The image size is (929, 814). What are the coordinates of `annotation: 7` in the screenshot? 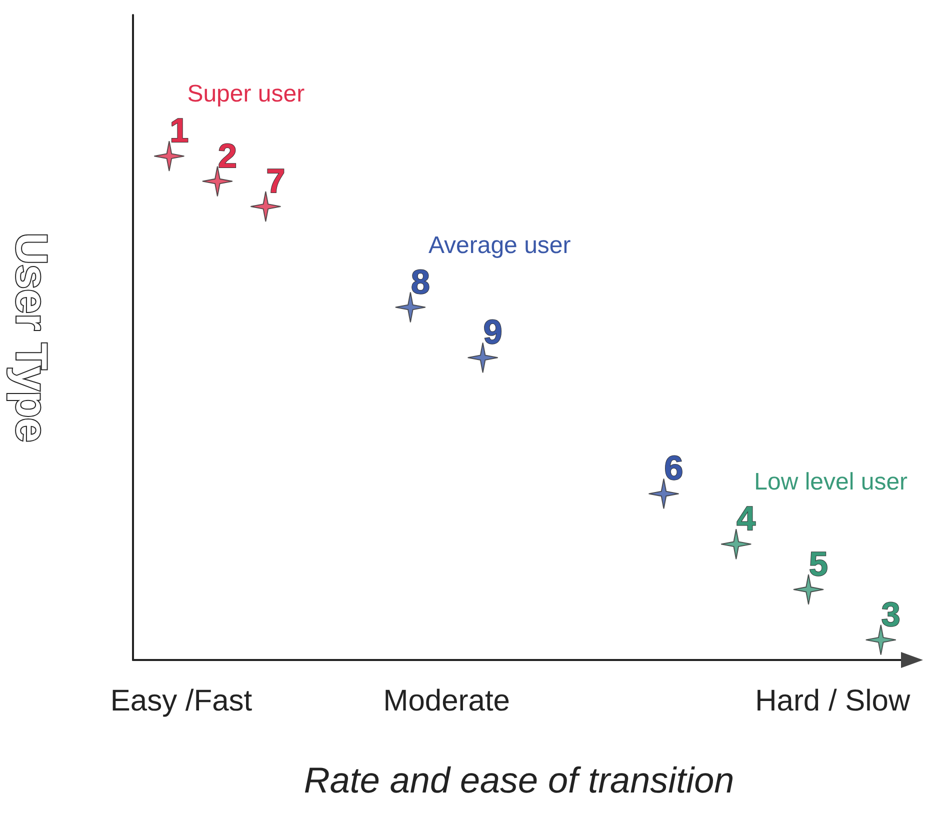 It's located at (276, 181).